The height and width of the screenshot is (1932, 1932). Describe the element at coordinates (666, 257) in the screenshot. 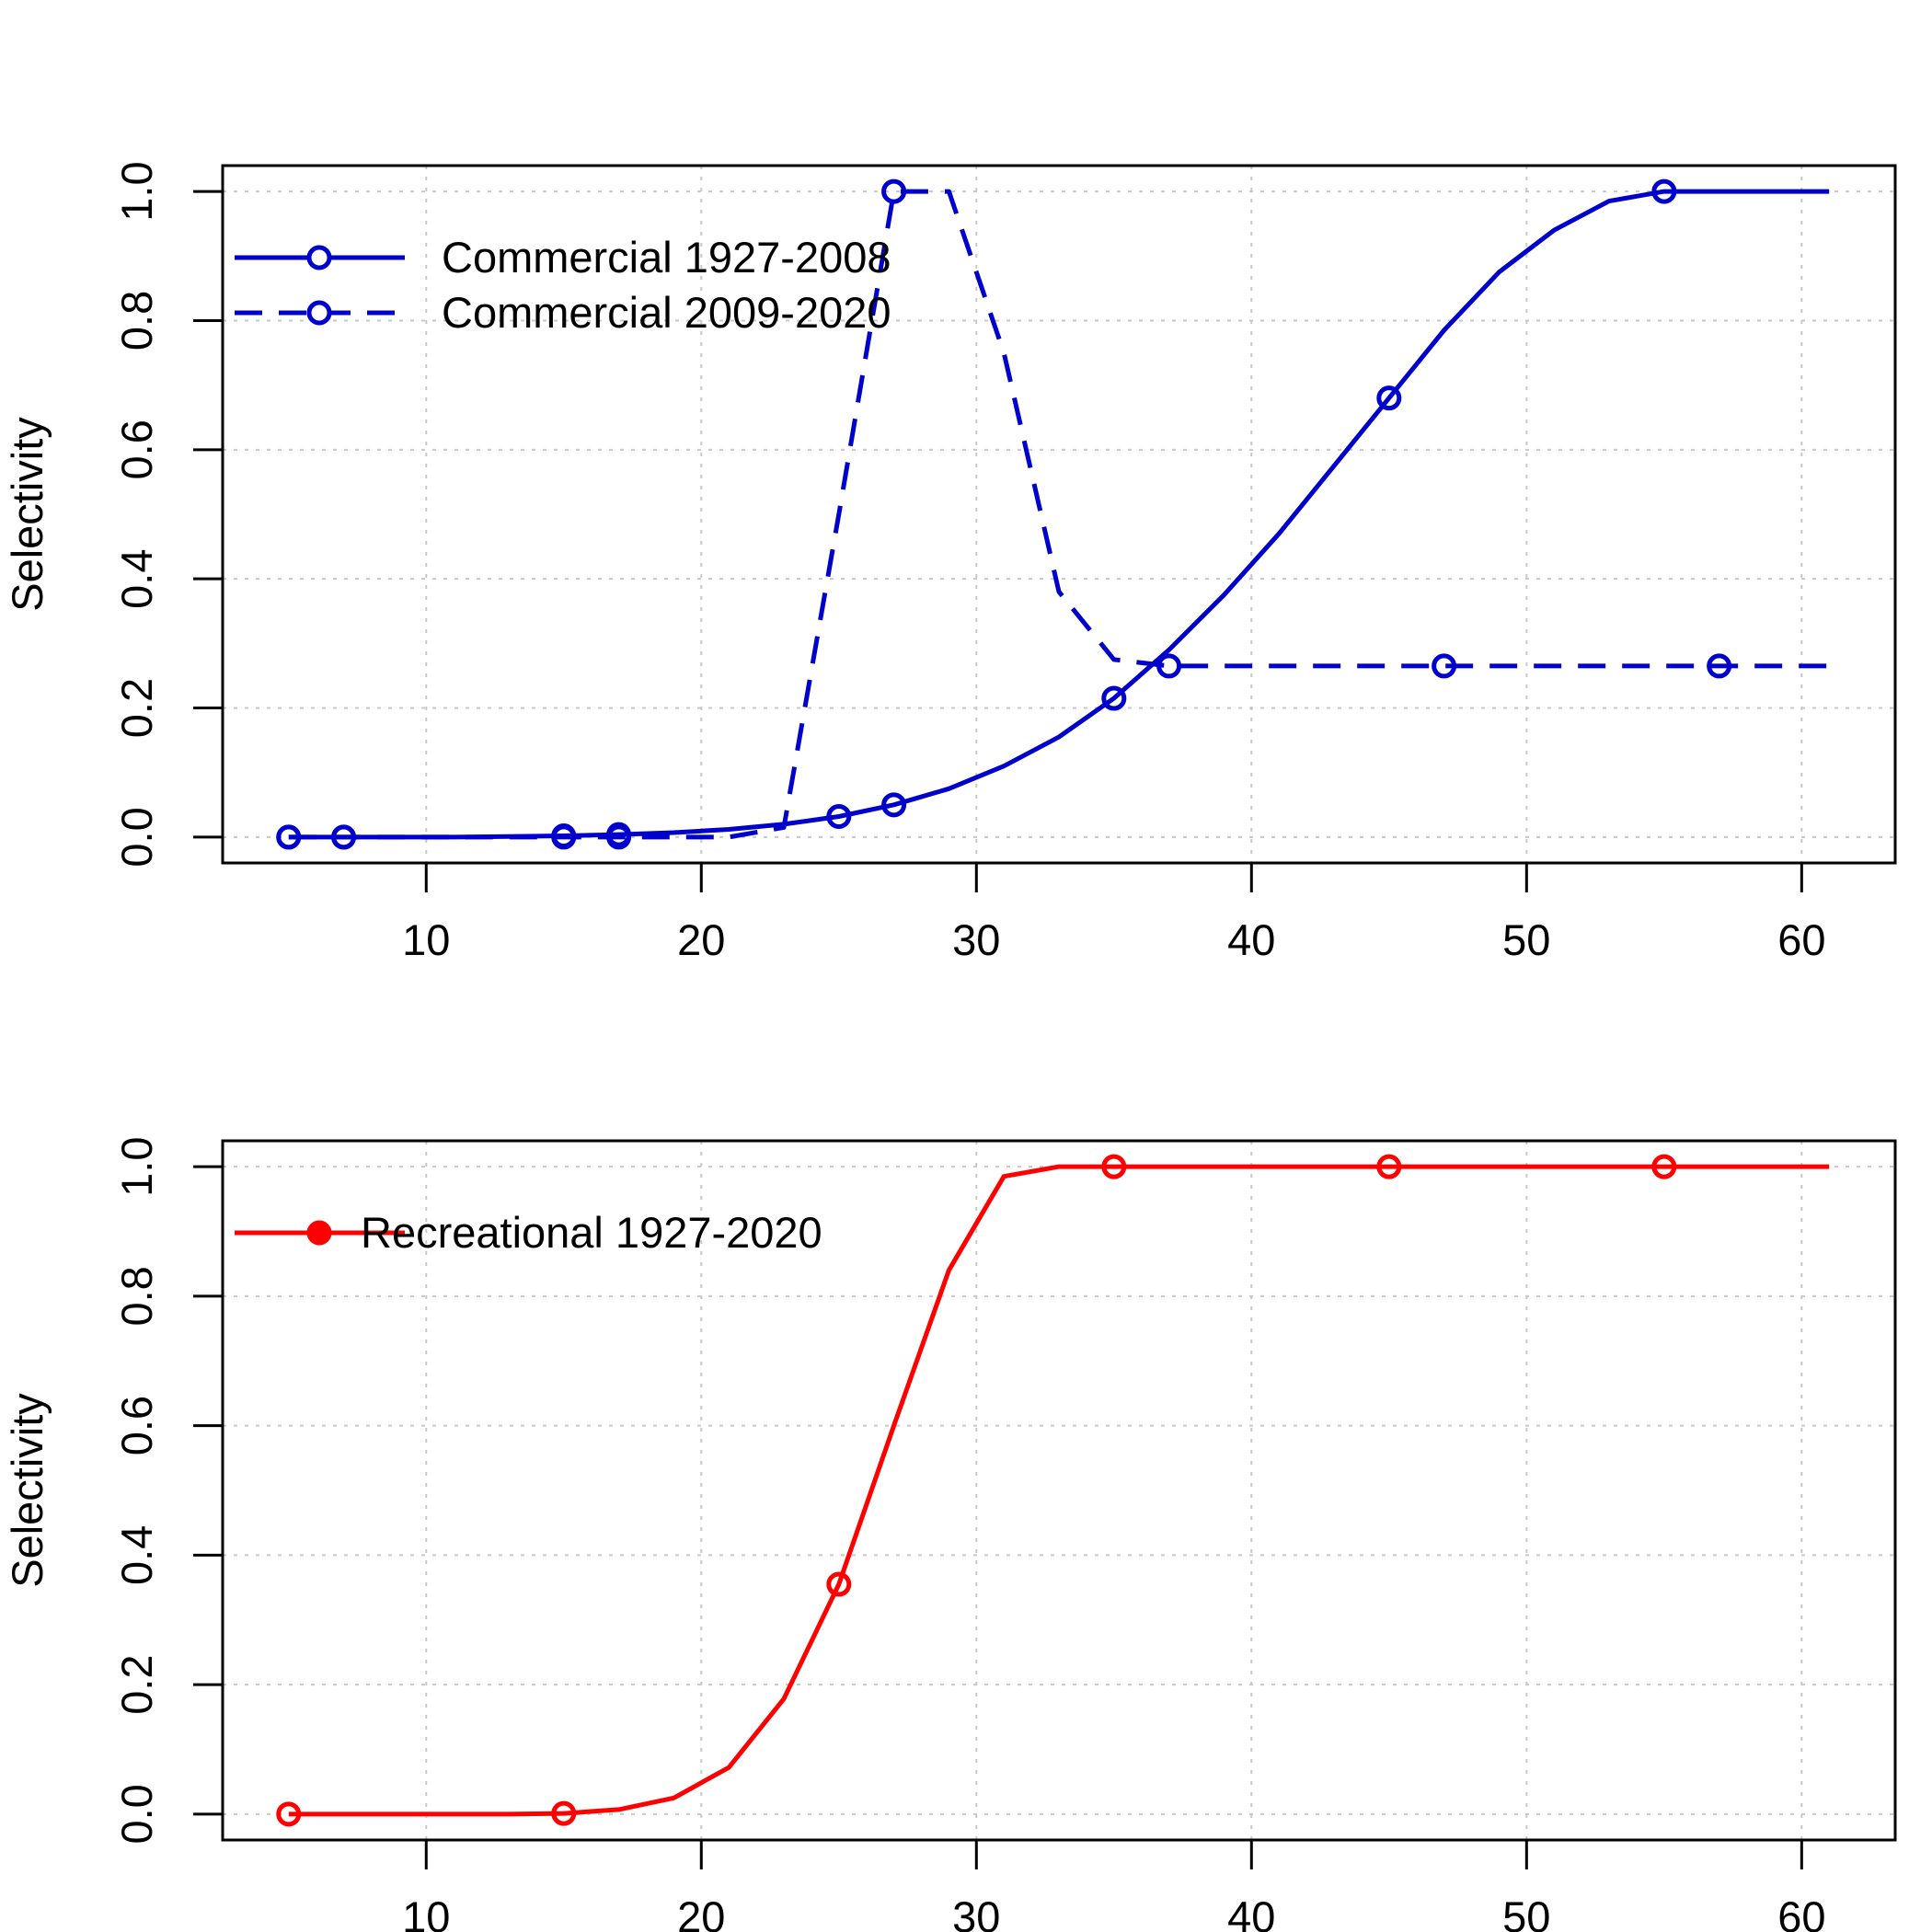

I see `legend-label-0: Commercial 1927-2008` at that location.